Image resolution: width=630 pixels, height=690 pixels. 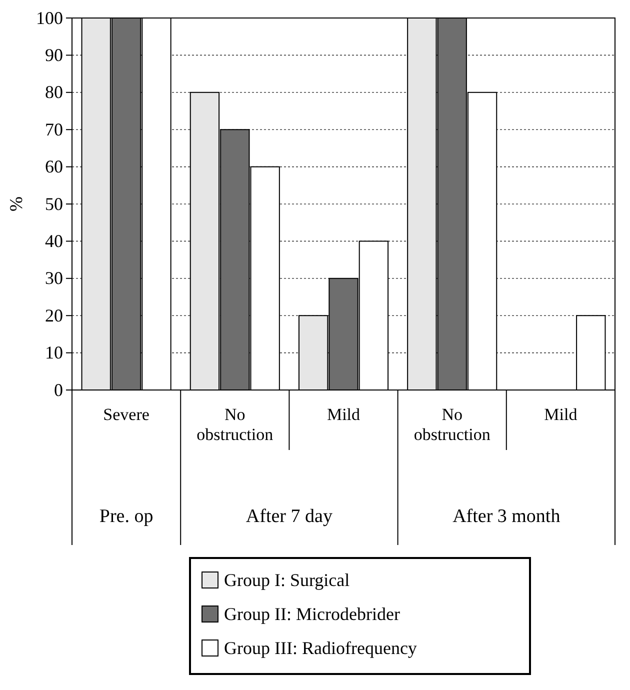 What do you see at coordinates (312, 614) in the screenshot?
I see `legend-label: Group II: Microdebrider` at bounding box center [312, 614].